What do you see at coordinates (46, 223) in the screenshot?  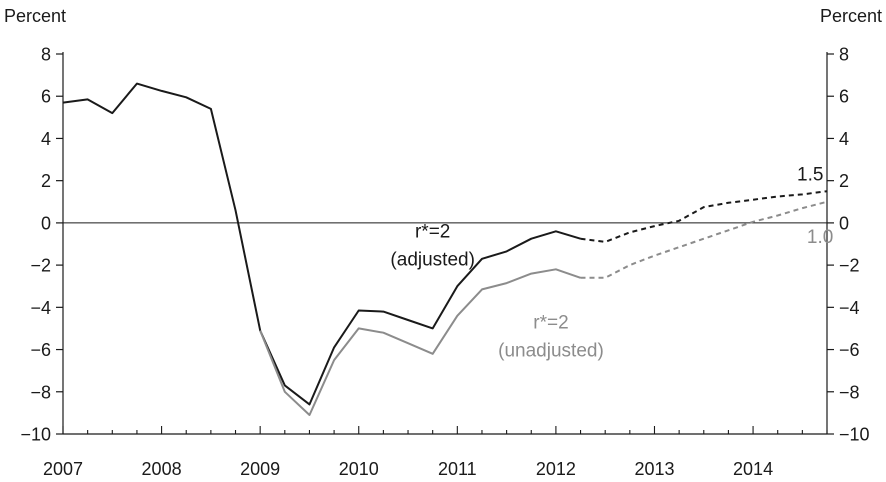 I see `y-tick-label-left: 0` at bounding box center [46, 223].